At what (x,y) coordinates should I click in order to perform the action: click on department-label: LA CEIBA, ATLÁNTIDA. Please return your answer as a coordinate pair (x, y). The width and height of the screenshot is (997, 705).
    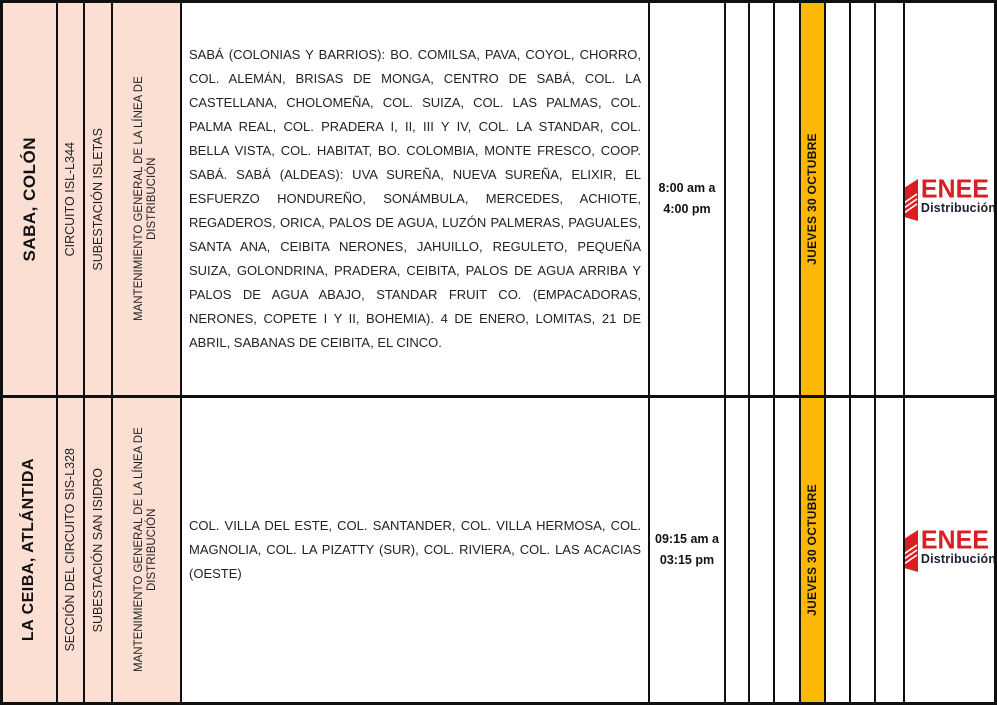
    Looking at the image, I should click on (29, 550).